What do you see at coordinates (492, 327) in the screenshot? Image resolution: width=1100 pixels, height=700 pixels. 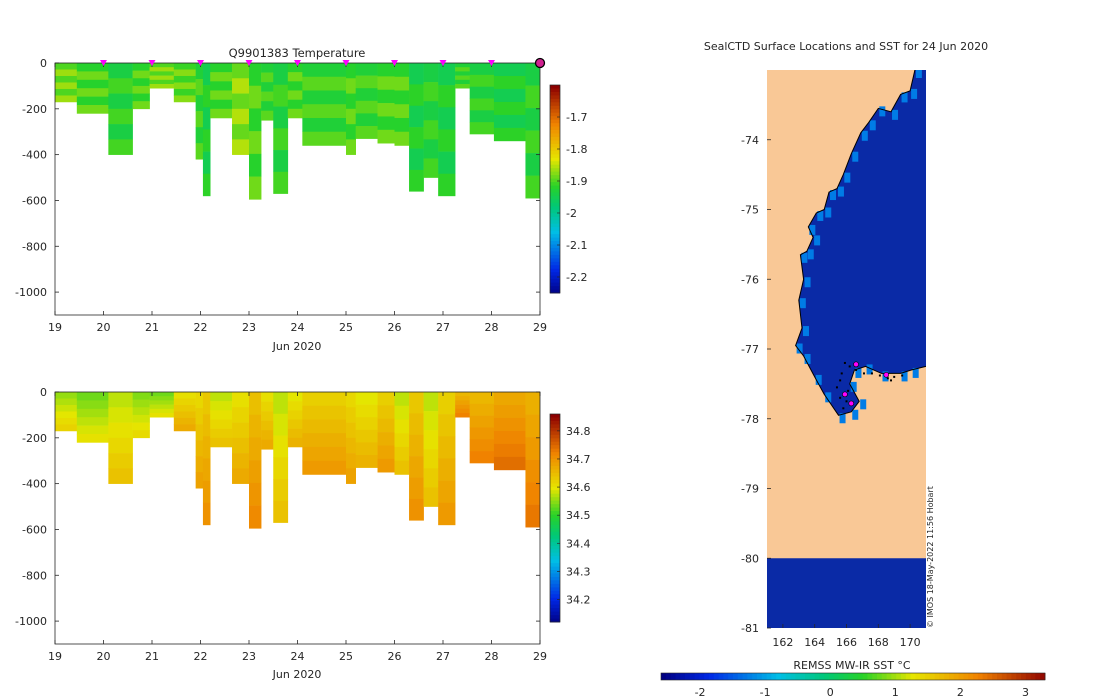 I see `x-tick-label: 28` at bounding box center [492, 327].